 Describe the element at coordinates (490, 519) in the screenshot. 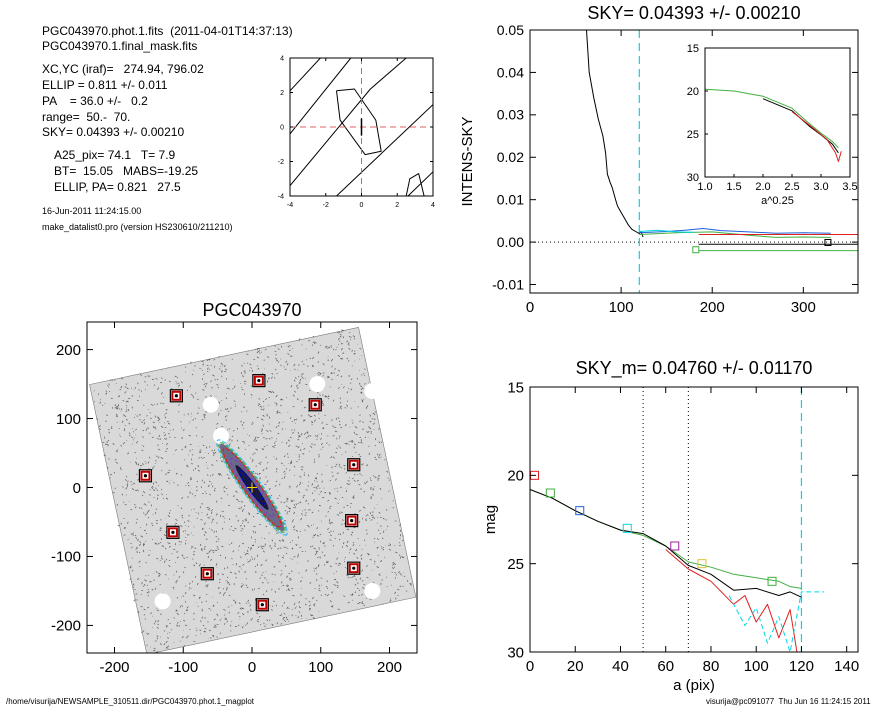

I see `mag-ylabel: mag` at that location.